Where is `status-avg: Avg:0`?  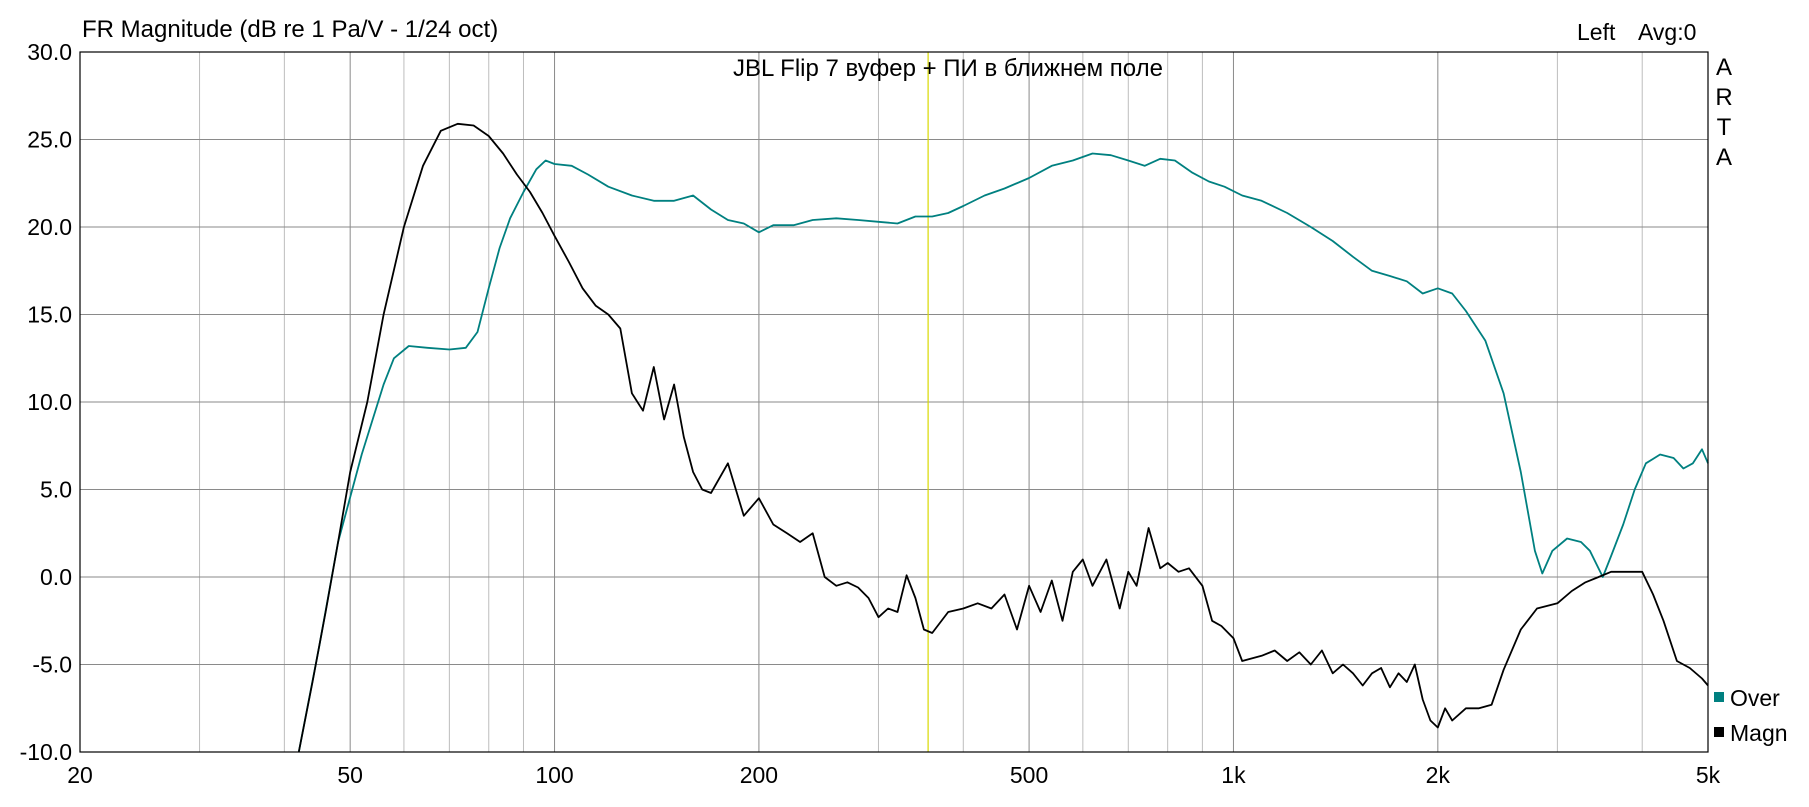
status-avg: Avg:0 is located at coordinates (1667, 32).